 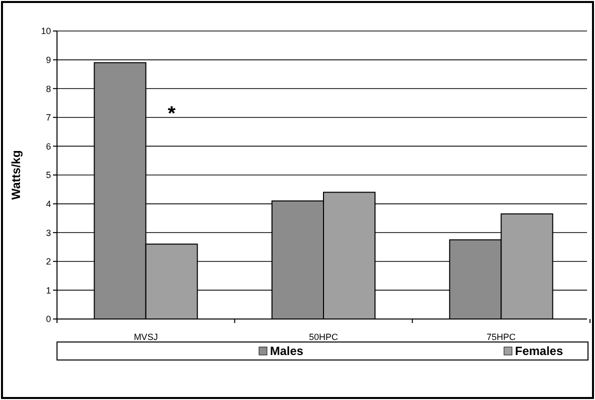 What do you see at coordinates (323, 337) in the screenshot?
I see `x-tick-label: 50HPC` at bounding box center [323, 337].